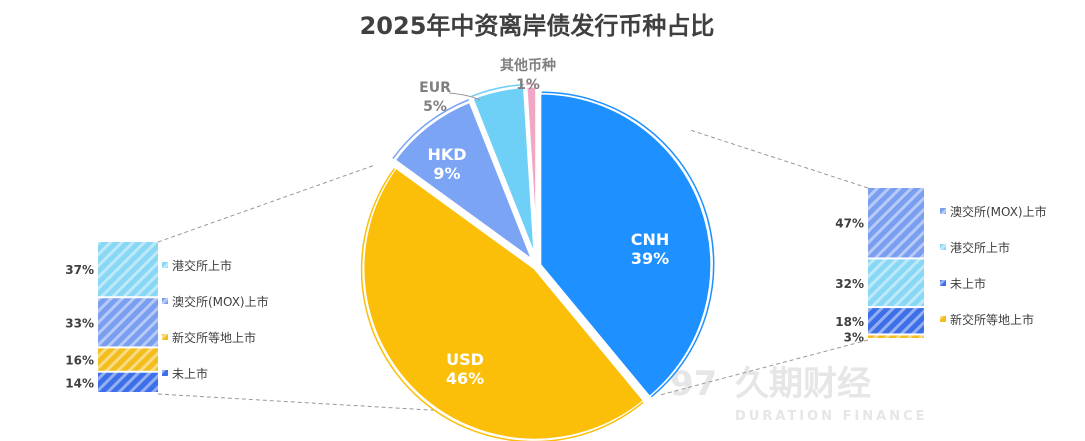 The image size is (1085, 441). I want to click on slice-value: 5%, so click(435, 107).